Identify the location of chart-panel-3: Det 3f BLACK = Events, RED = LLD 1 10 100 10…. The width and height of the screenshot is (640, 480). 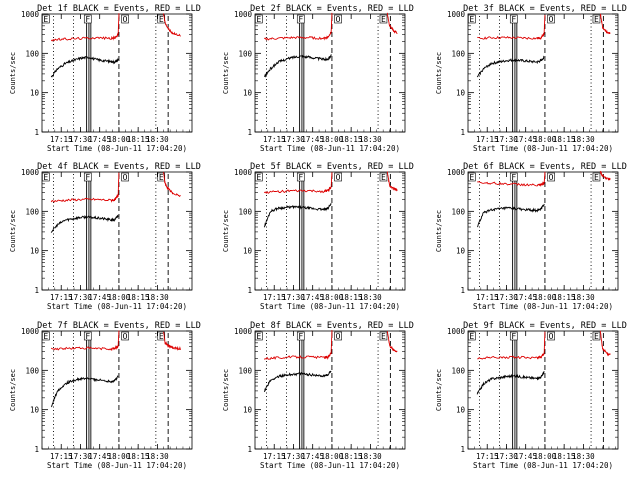
(531, 78).